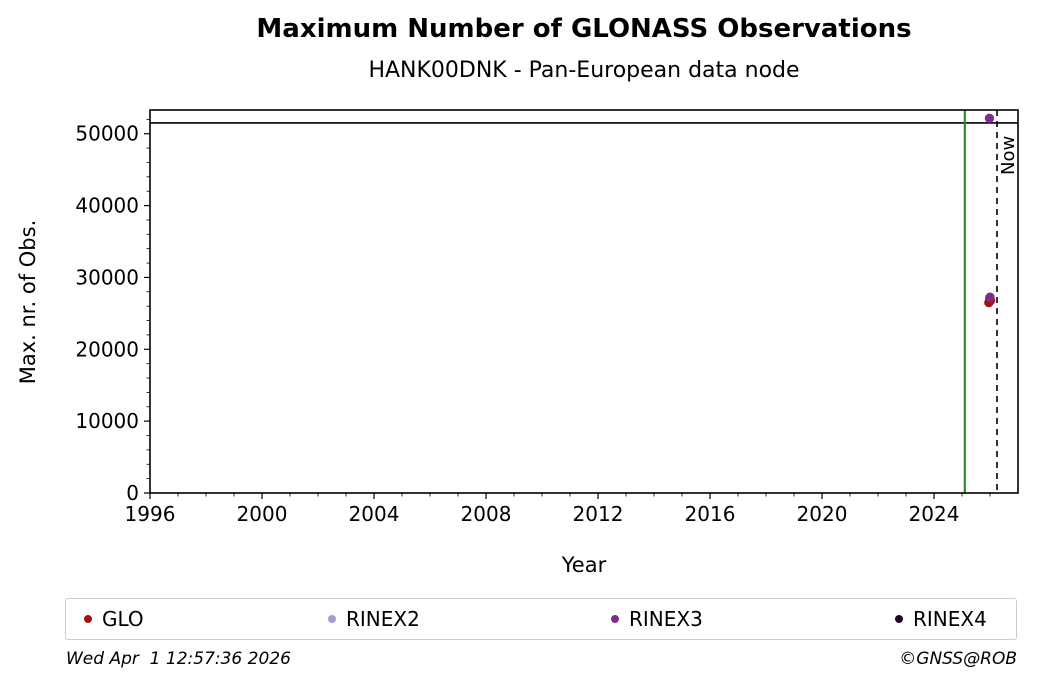 The width and height of the screenshot is (1040, 699). What do you see at coordinates (374, 514) in the screenshot?
I see `x-tick-label: 2004` at bounding box center [374, 514].